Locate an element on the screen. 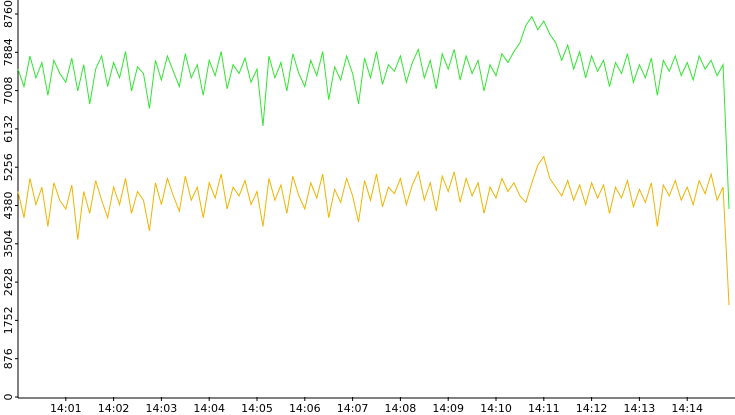 This screenshot has height=415, width=735. x-tick-label: 14:02 is located at coordinates (114, 408).